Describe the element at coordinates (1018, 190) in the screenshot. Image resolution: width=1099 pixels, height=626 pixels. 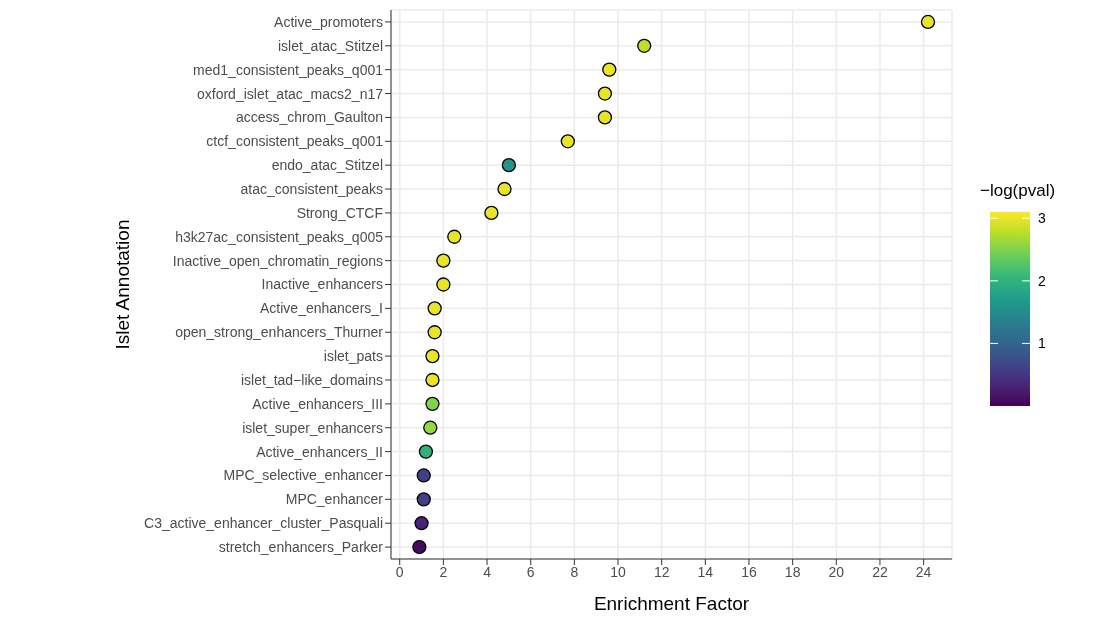
I see `color-bar-title: −log(pval)` at that location.